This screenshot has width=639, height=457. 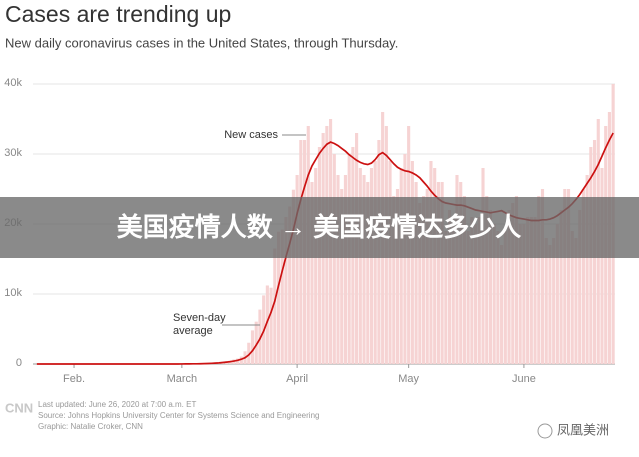 What do you see at coordinates (19, 363) in the screenshot?
I see `y-tick-label: 0` at bounding box center [19, 363].